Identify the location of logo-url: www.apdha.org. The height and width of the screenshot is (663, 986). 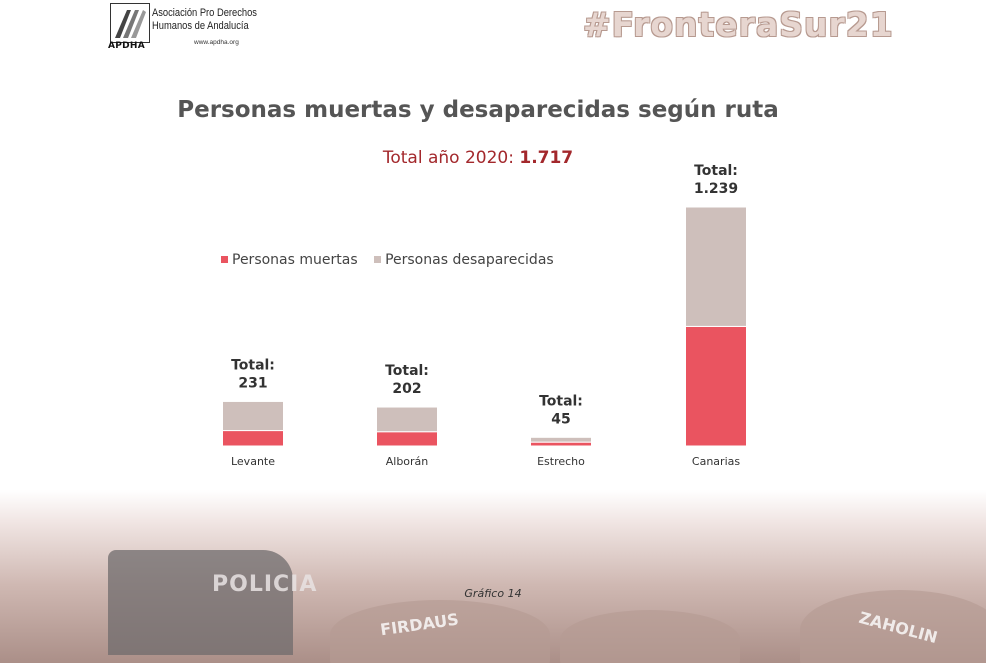
(216, 42).